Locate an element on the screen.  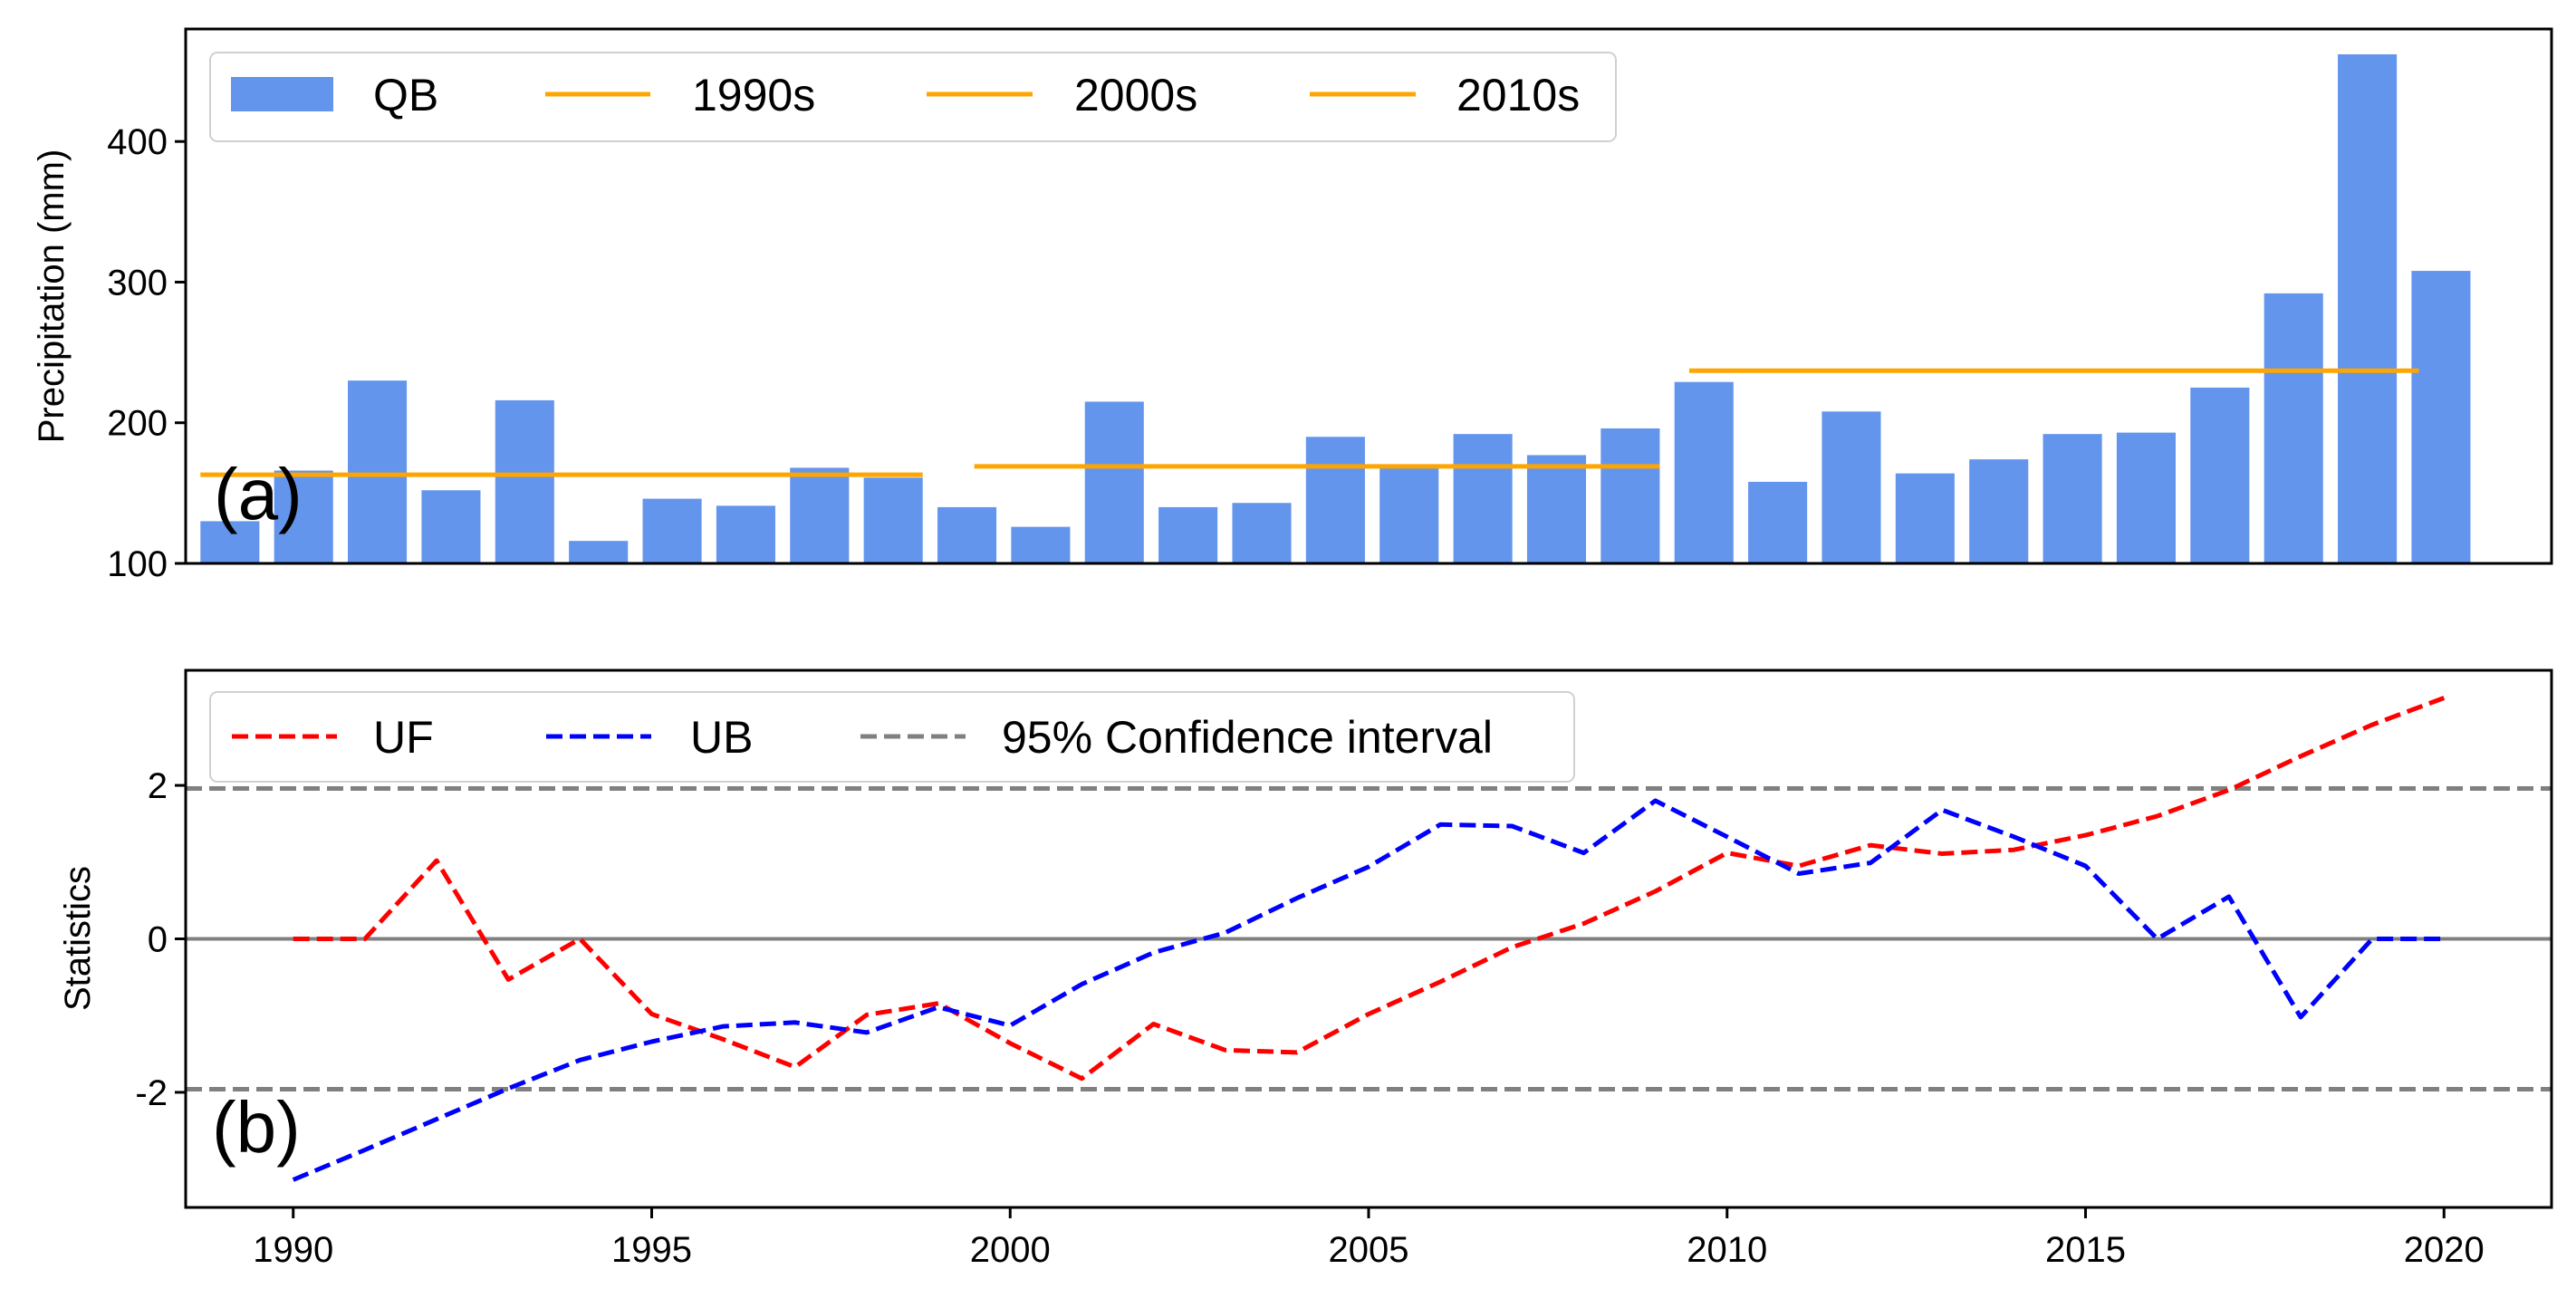
panel-b-y-ticks: -2 0 2 is located at coordinates (160, 939).